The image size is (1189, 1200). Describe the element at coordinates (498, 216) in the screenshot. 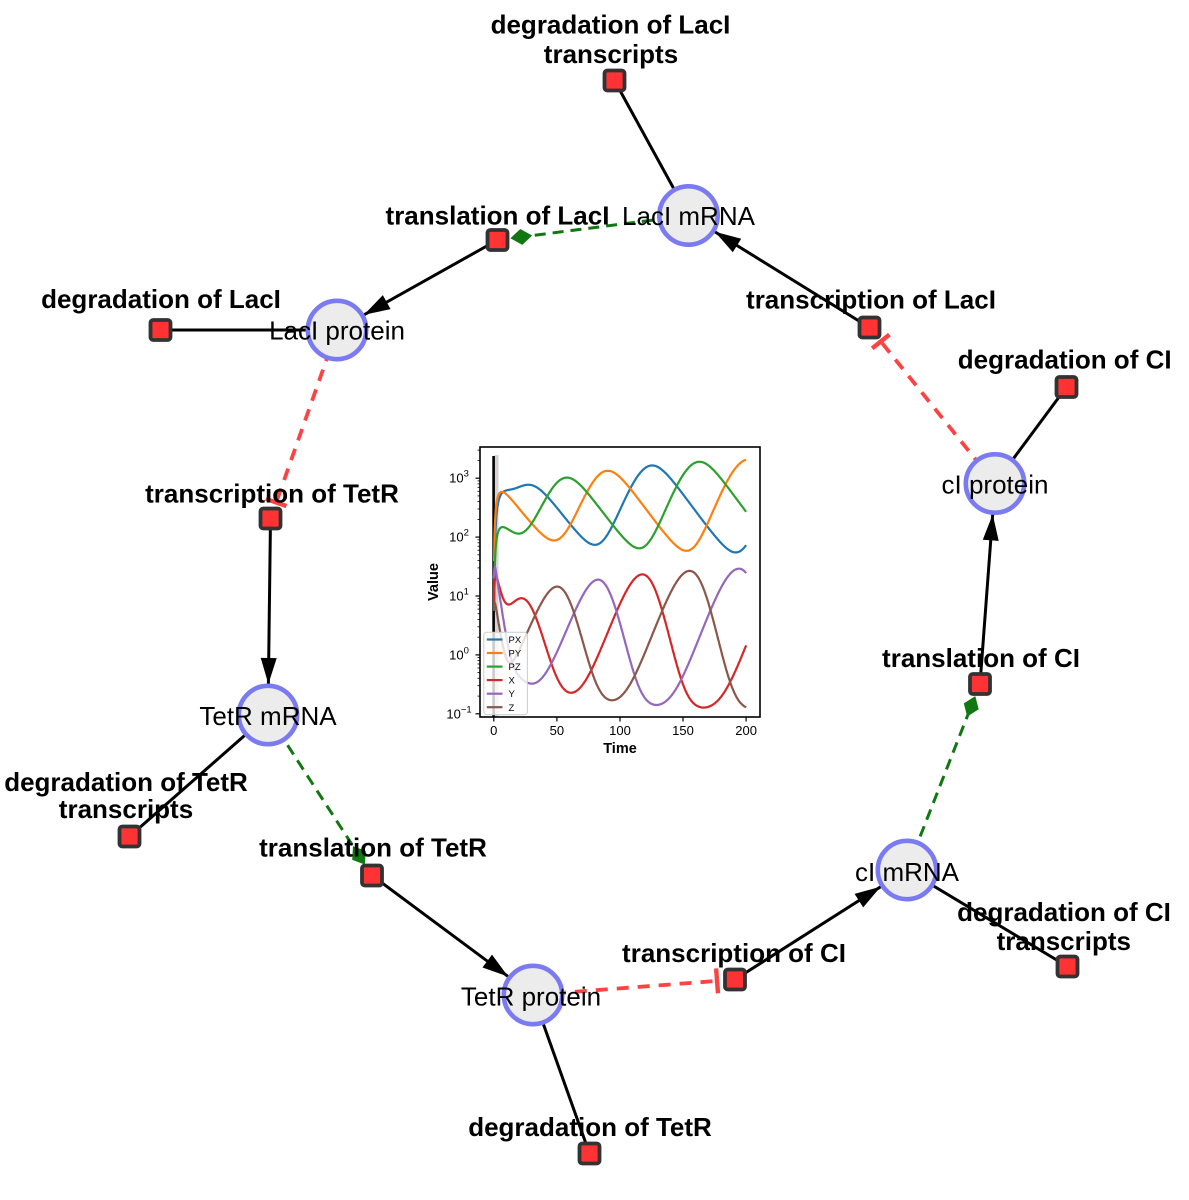

I see `svg-text: translation of LacI` at that location.